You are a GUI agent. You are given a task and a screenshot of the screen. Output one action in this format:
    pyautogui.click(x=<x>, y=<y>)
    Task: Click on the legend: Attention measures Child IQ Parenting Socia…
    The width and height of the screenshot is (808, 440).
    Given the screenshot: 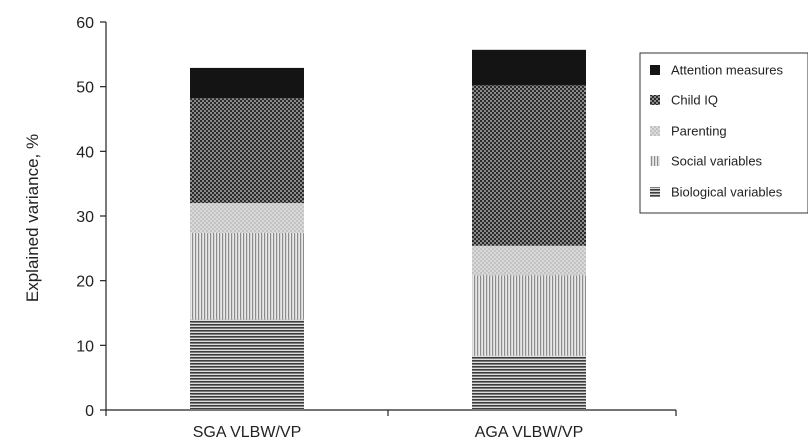 What is the action you would take?
    pyautogui.click(x=723, y=133)
    